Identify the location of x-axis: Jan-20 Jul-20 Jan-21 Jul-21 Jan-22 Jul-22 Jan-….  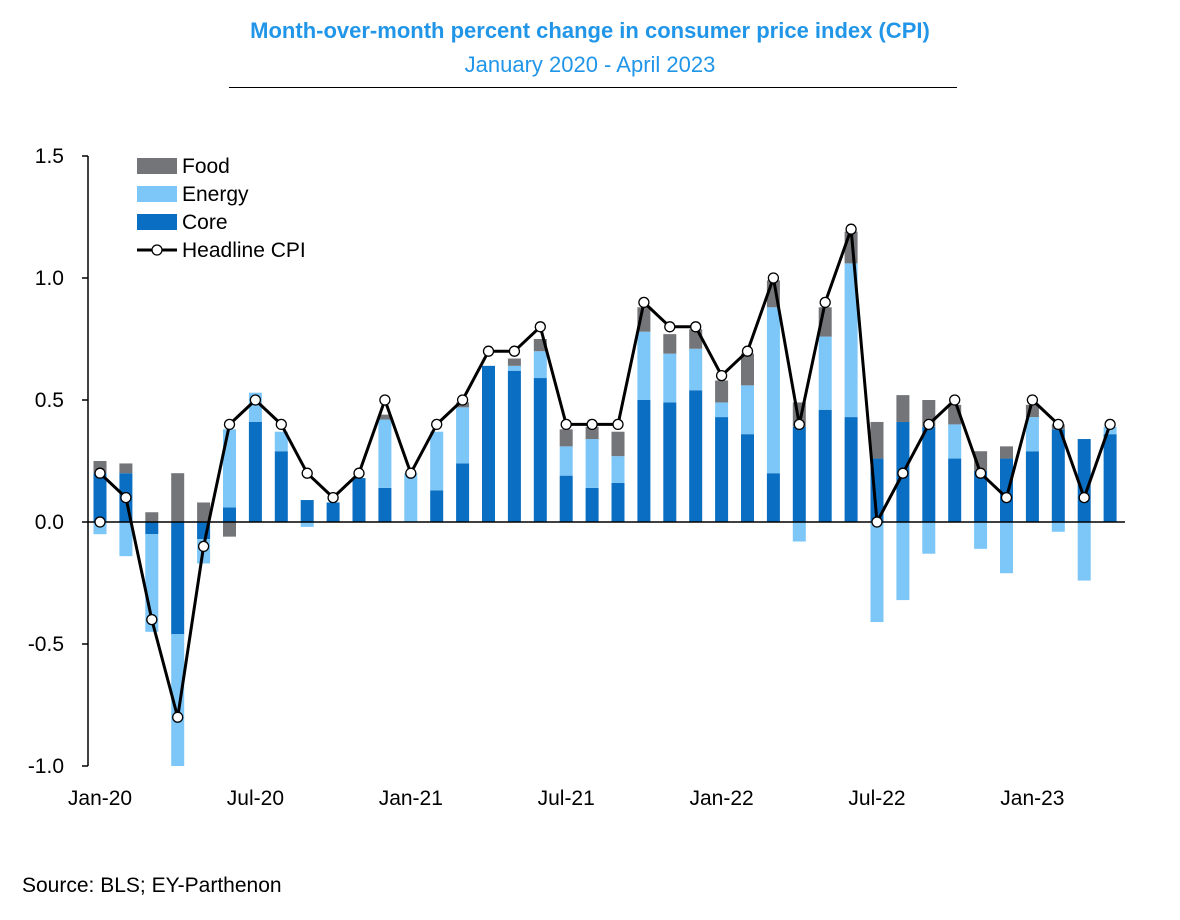
(566, 798).